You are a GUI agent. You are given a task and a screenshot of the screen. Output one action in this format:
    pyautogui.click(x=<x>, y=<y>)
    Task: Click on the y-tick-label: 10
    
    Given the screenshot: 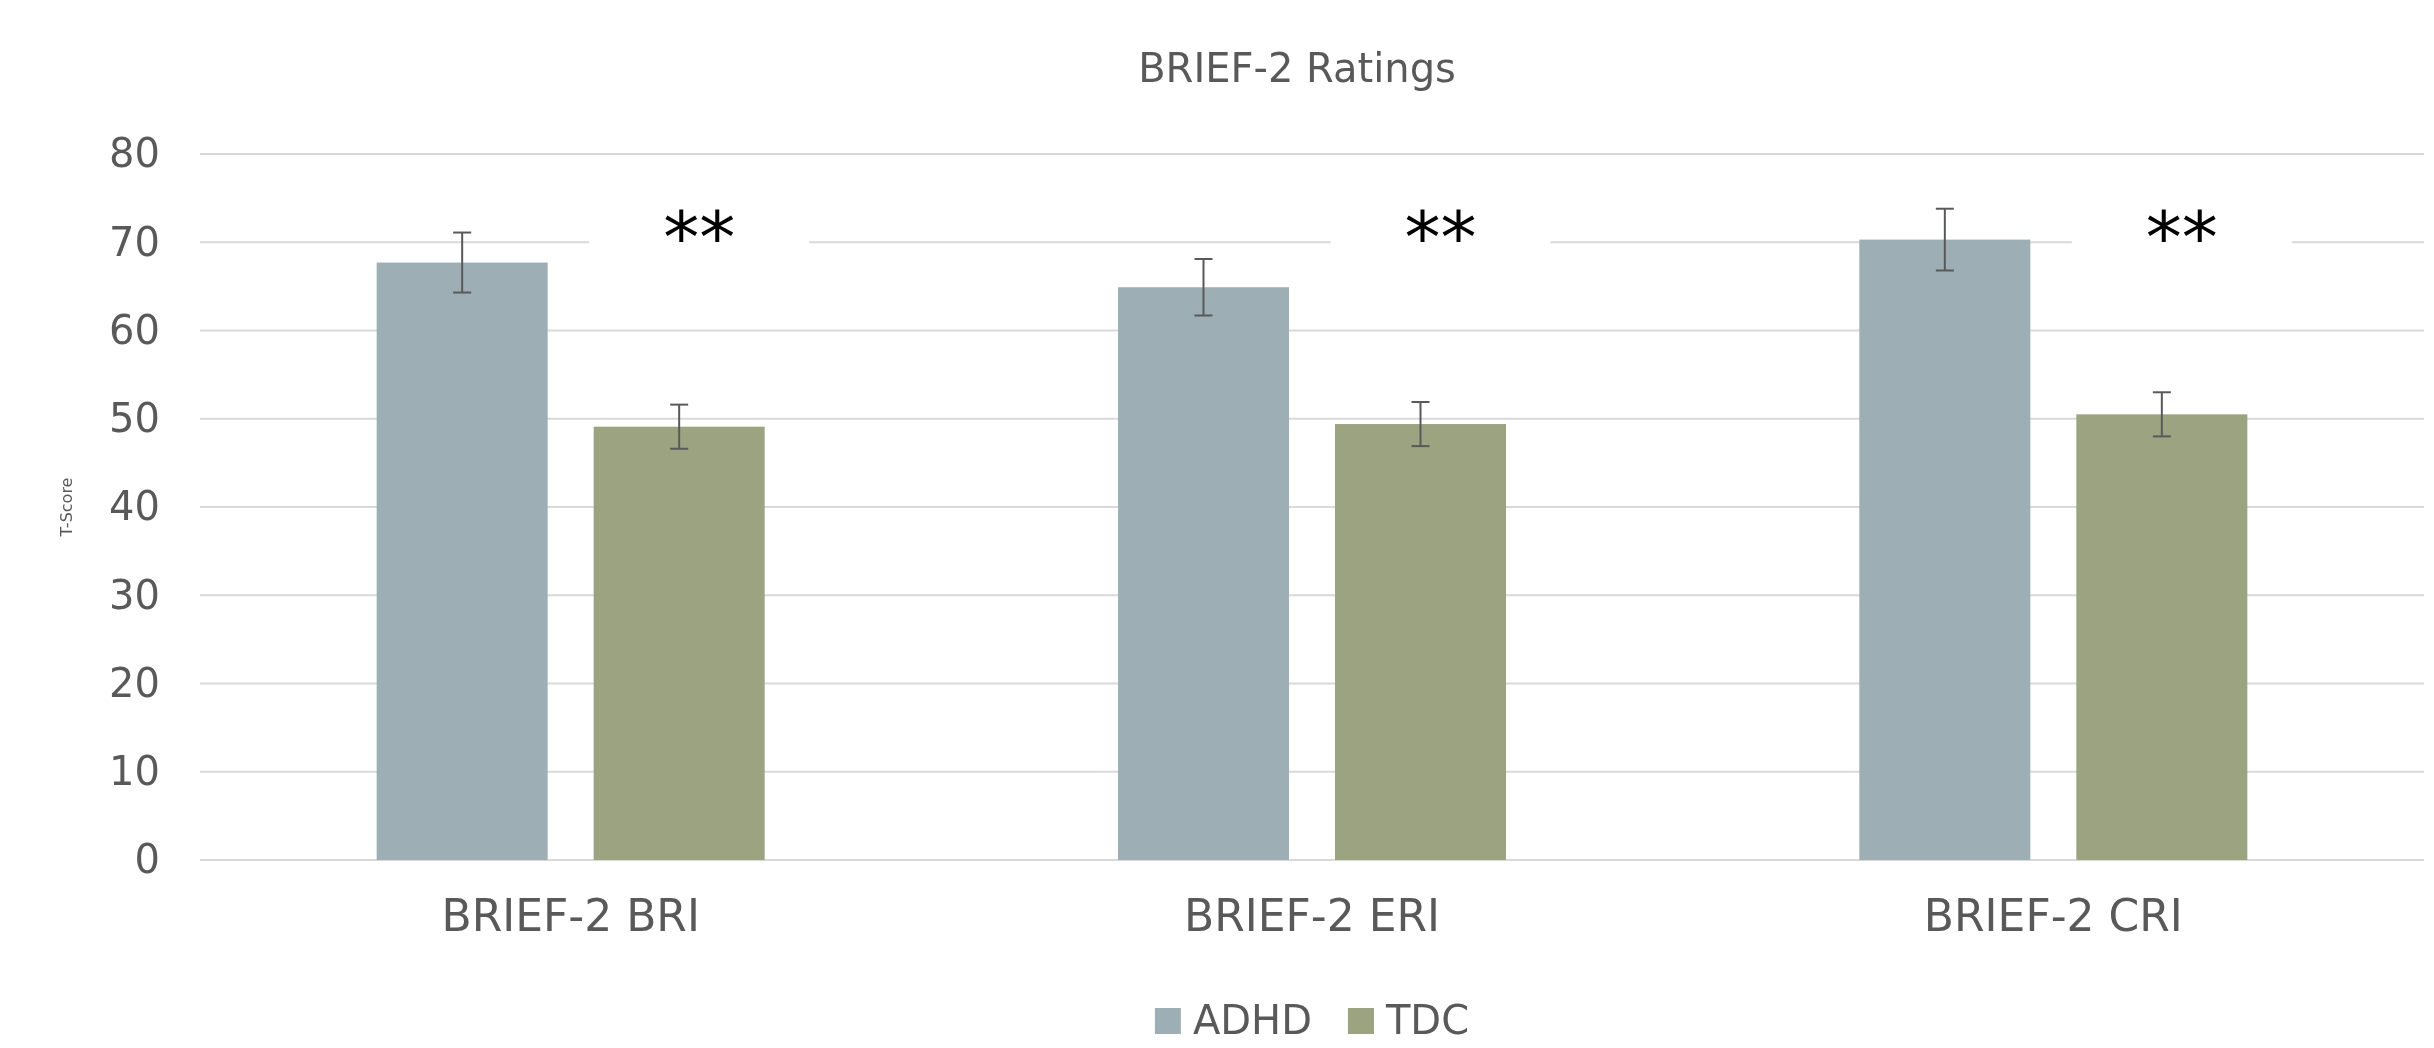 What is the action you would take?
    pyautogui.click(x=134, y=771)
    